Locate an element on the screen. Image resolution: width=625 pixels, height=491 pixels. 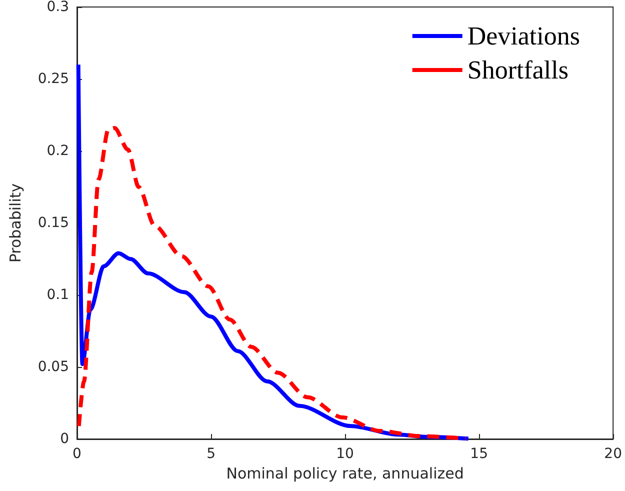
y-tick-label: 0 is located at coordinates (64, 439).